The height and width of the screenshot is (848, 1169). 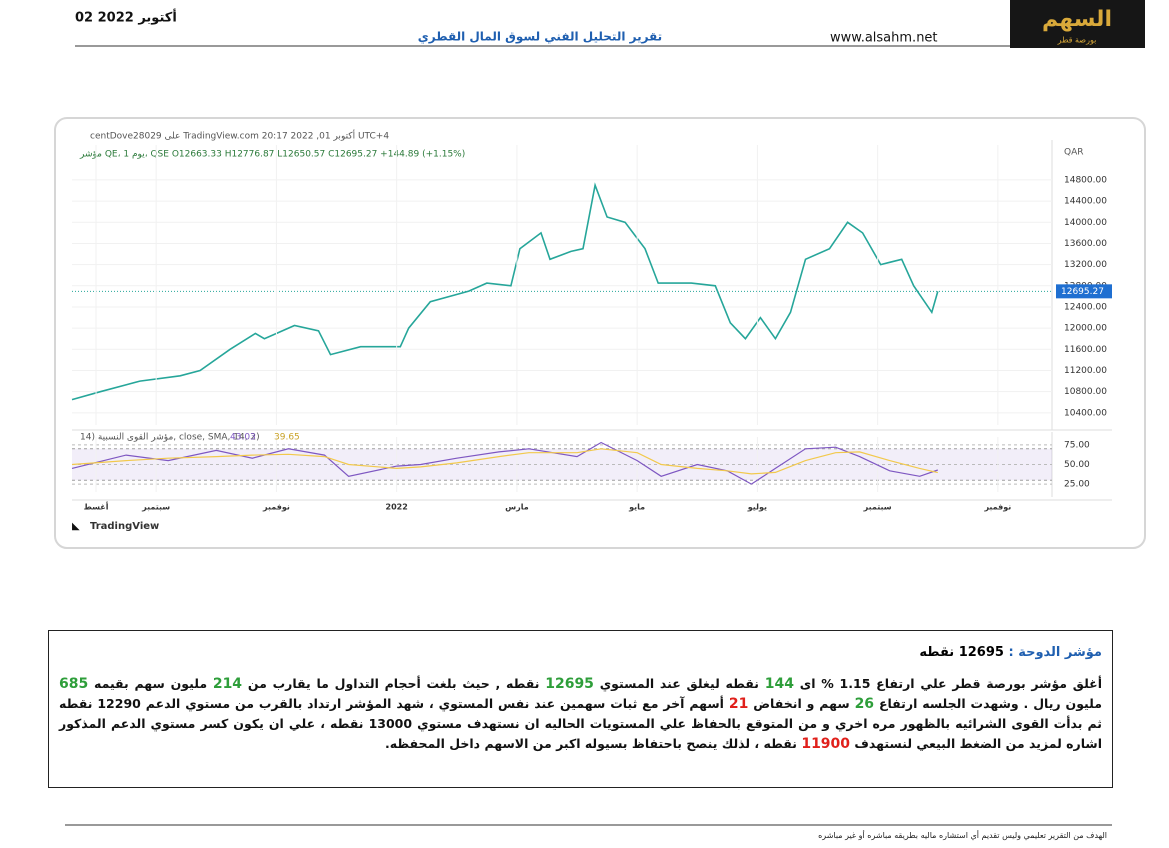 I want to click on logo-sub: بورصة قطر, so click(x=1077, y=40).